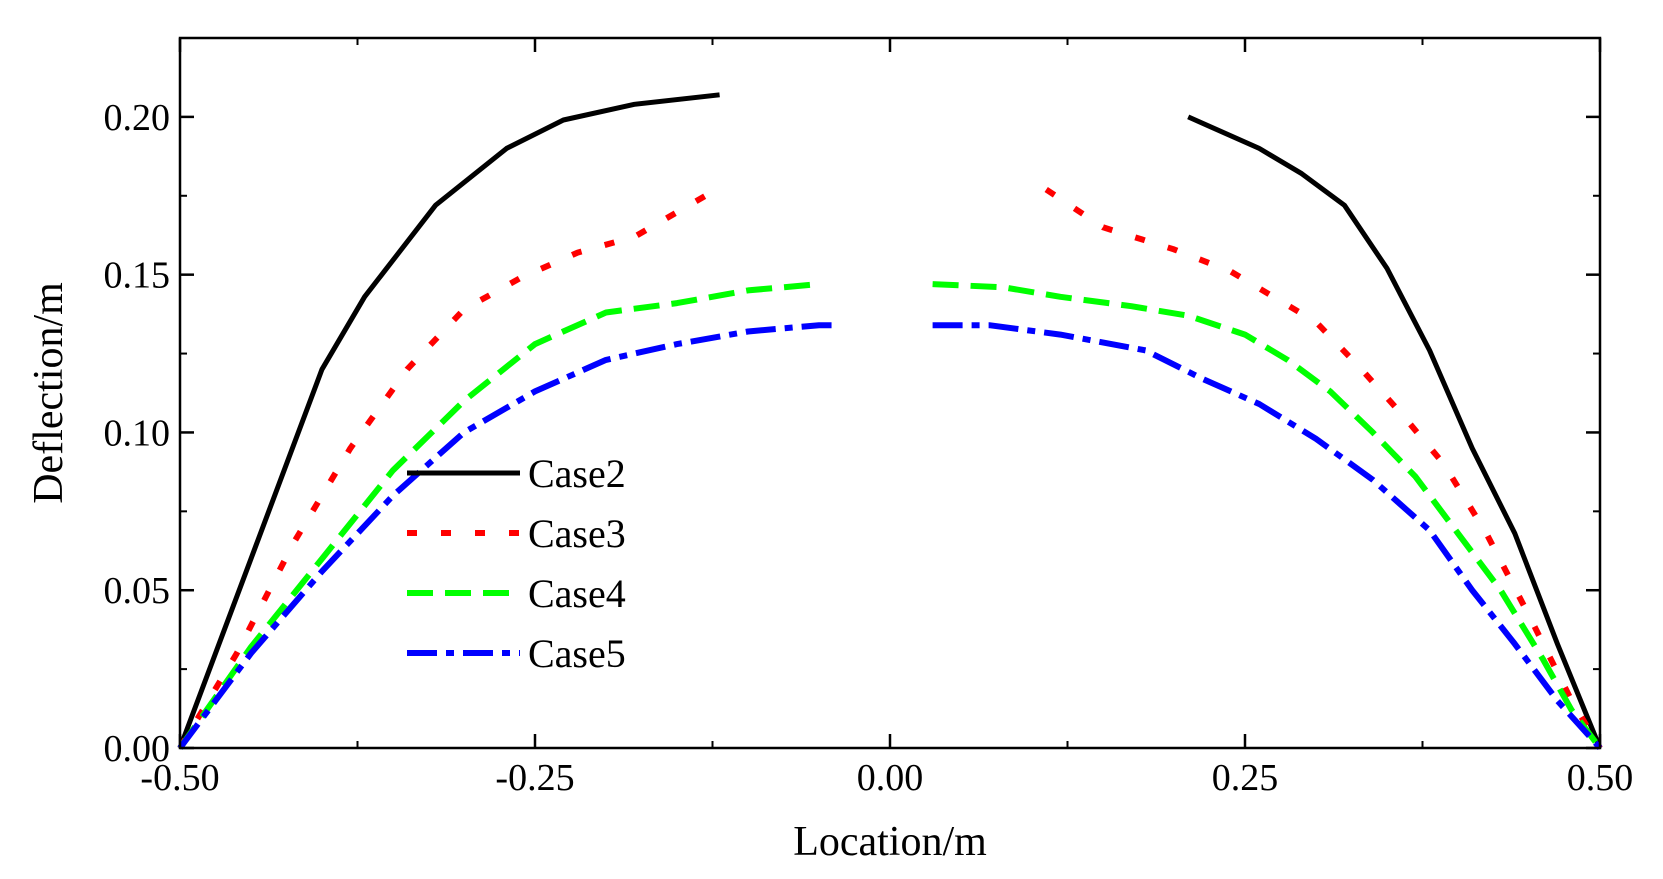  I want to click on x-tick-label: -0.50, so click(179, 778).